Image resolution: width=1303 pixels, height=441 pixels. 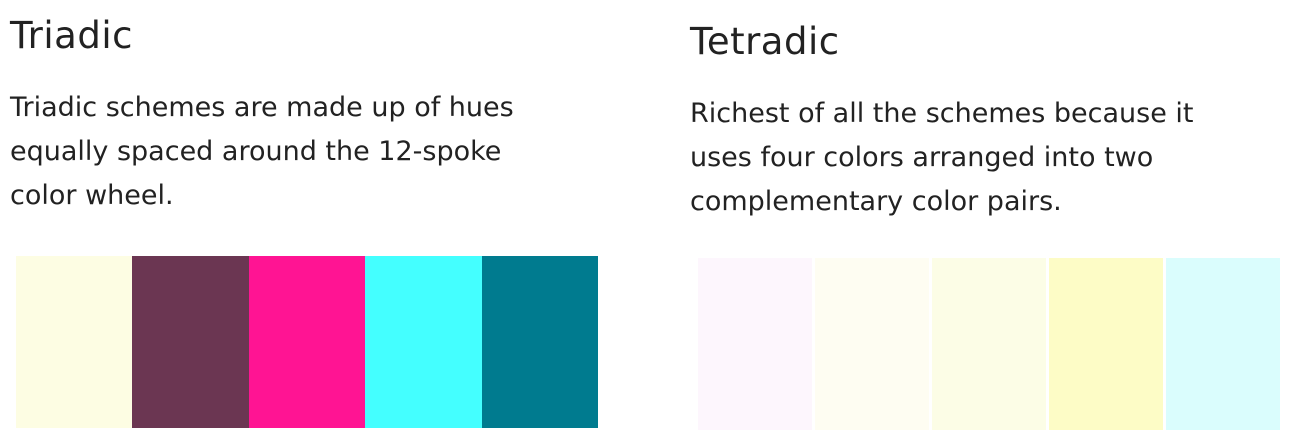 I want to click on triadic-description-line: color wheel., so click(x=92, y=195).